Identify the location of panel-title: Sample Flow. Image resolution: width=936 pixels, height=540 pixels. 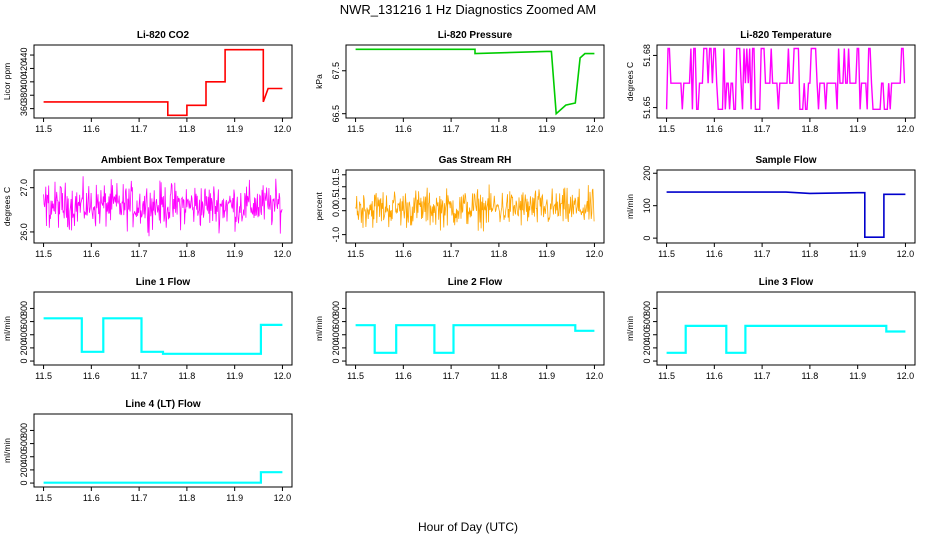
(785, 160).